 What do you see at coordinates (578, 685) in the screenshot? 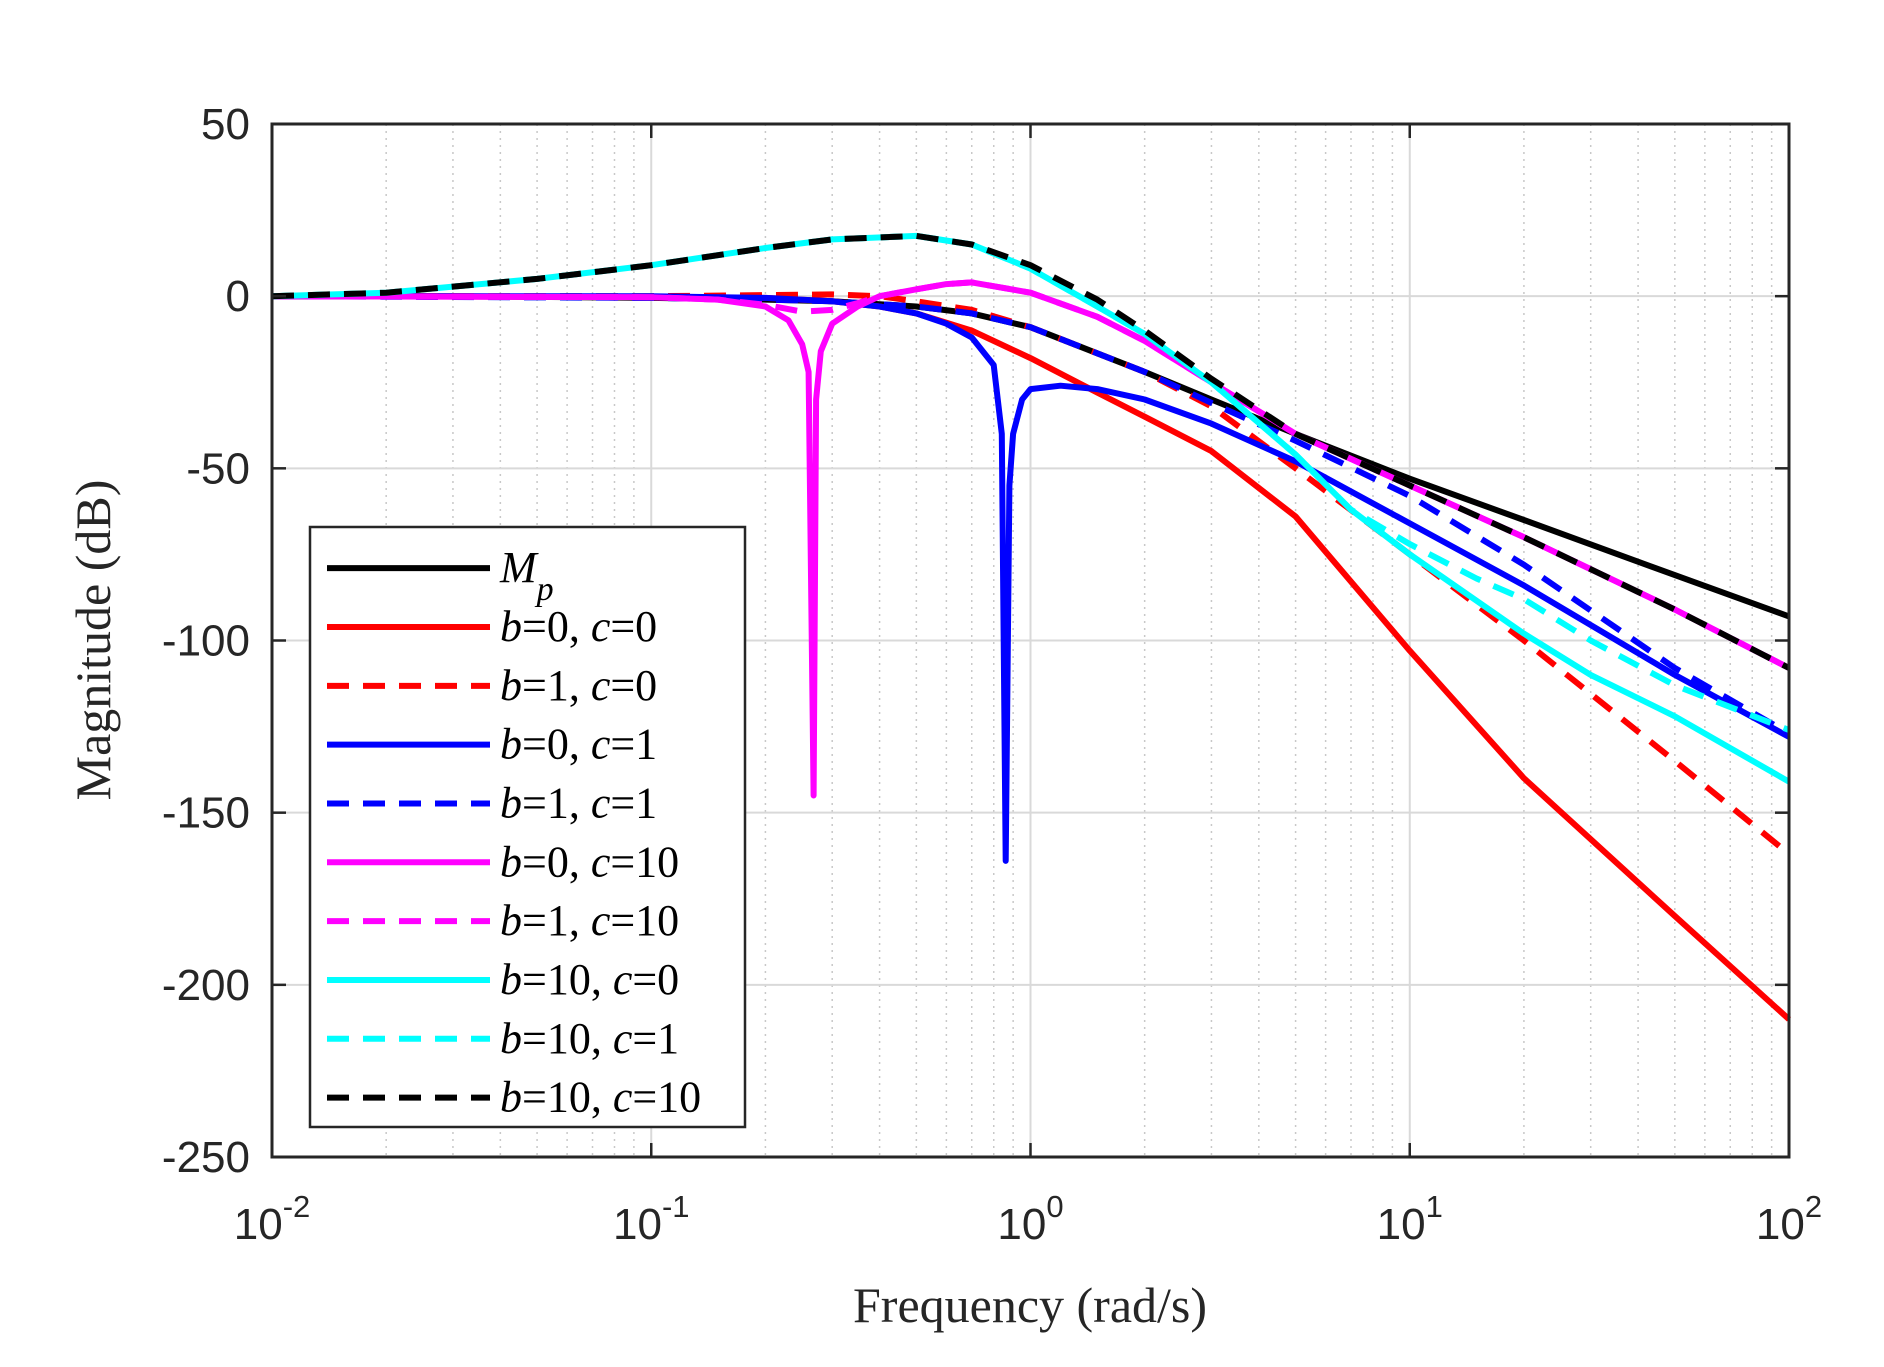
I see `legend-label-2: b=1, c=0` at bounding box center [578, 685].